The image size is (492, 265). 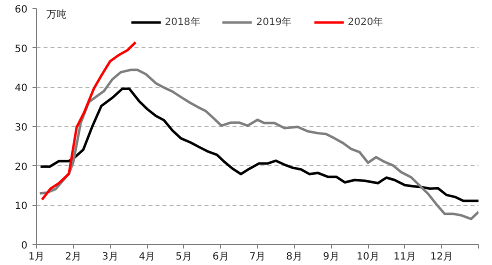 I want to click on y-tick-label: 0, so click(x=24, y=246).